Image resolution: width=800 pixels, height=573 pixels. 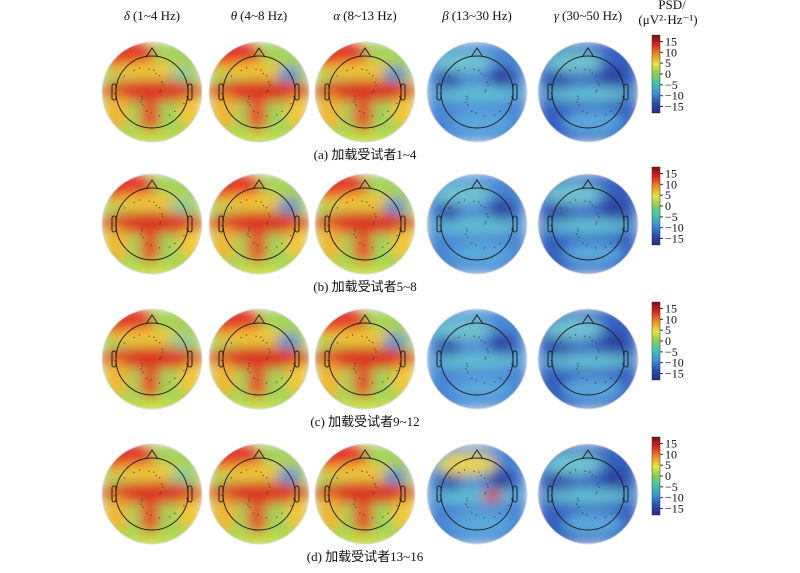 What do you see at coordinates (674, 374) in the screenshot?
I see `colorbar-tick-label: −15` at bounding box center [674, 374].